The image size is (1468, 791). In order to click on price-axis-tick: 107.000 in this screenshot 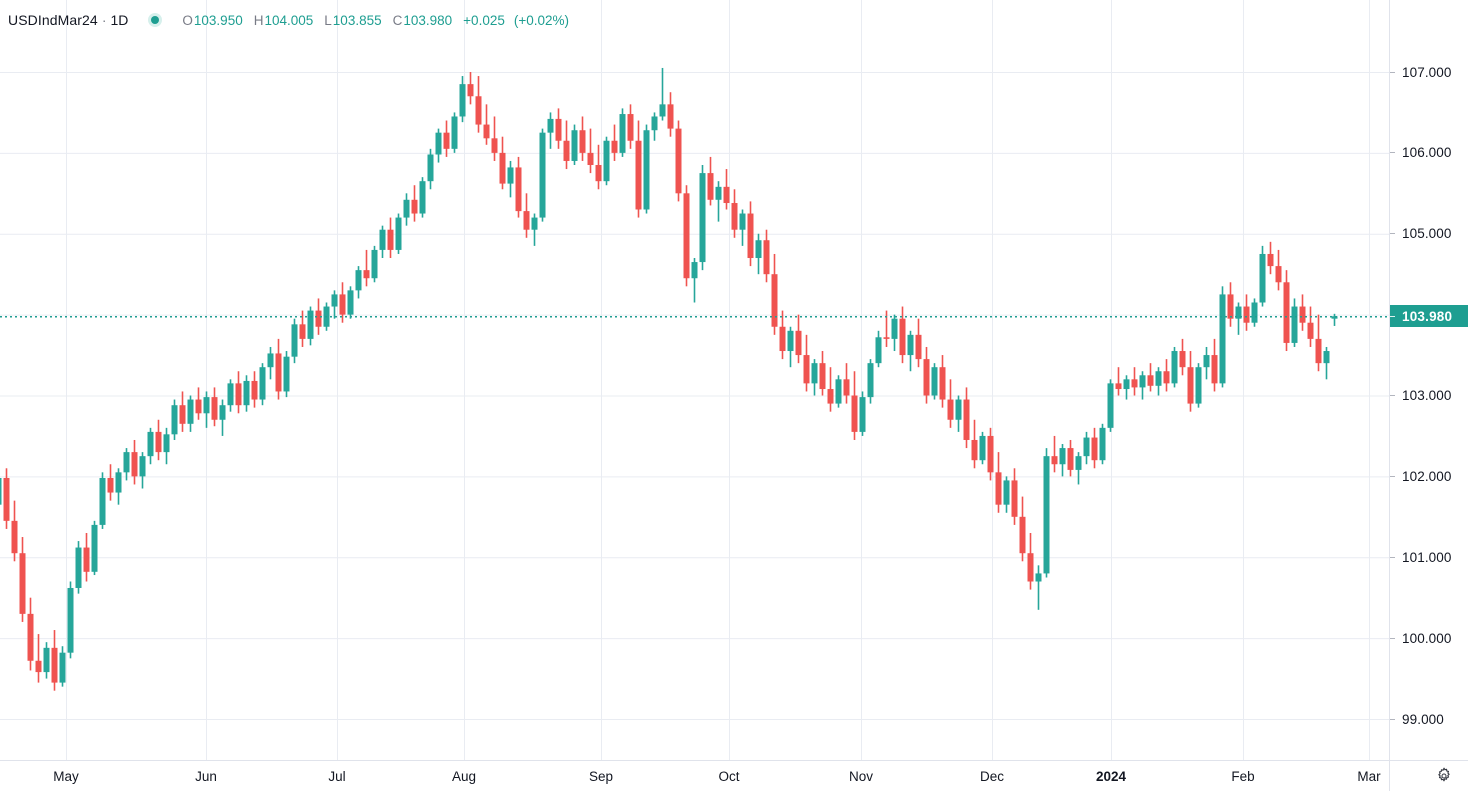, I will do `click(1429, 72)`.